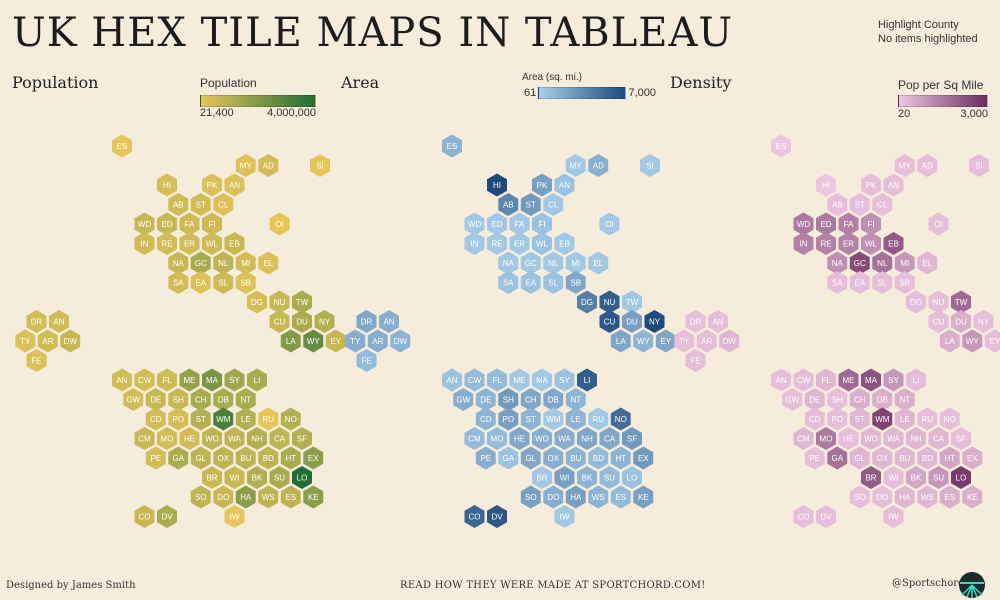 This screenshot has height=600, width=1000. I want to click on population-hex-wi, so click(234, 477).